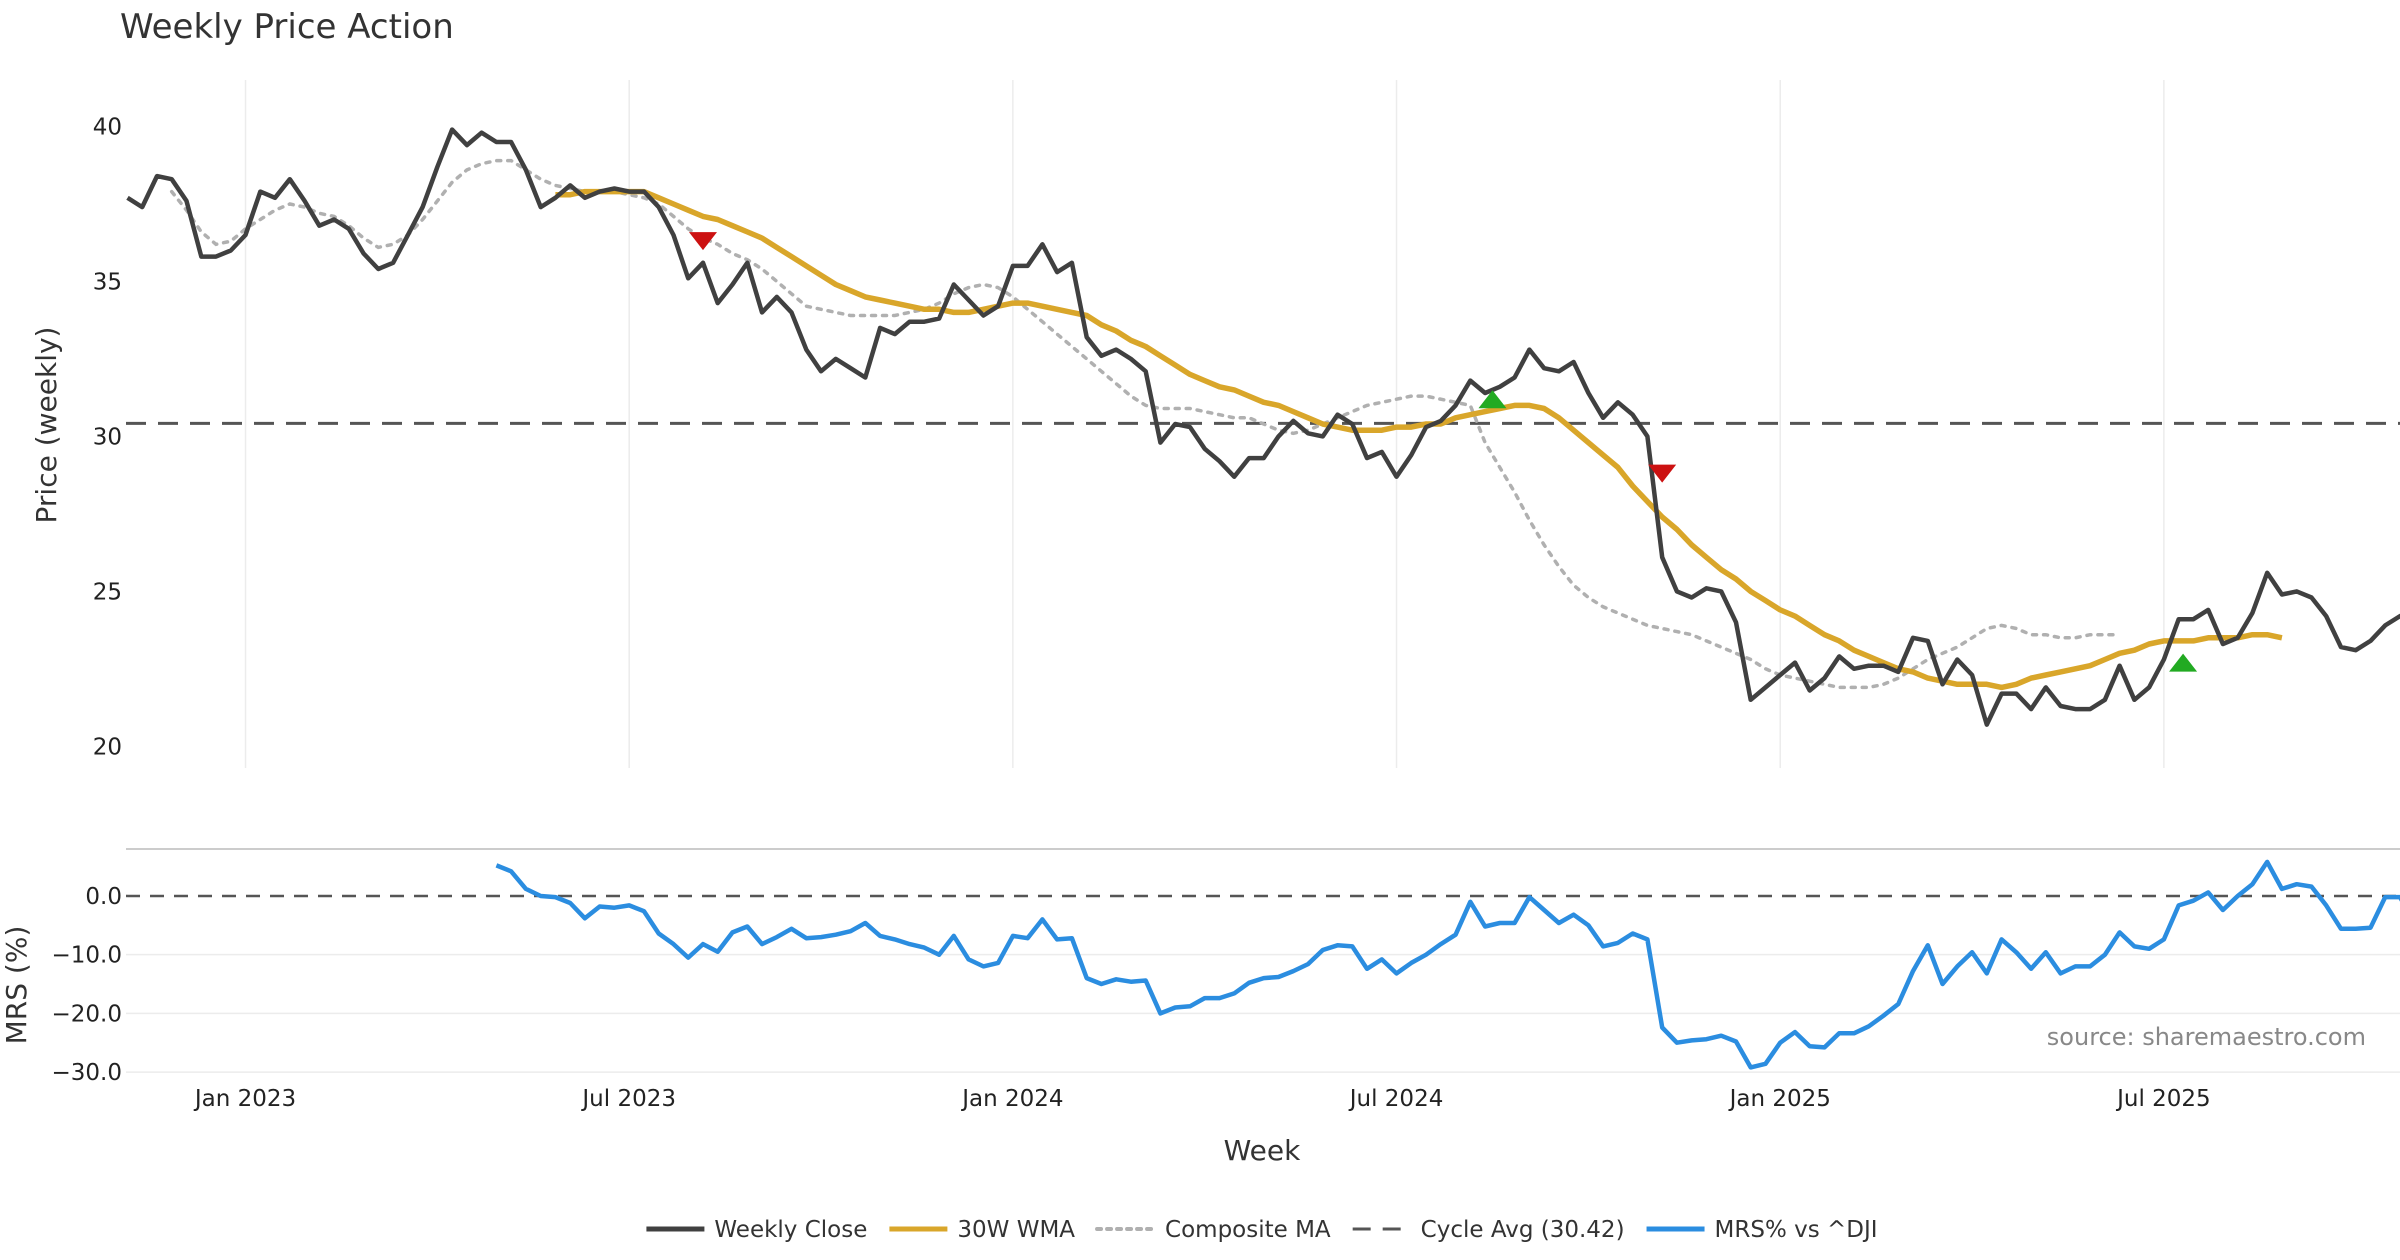 The width and height of the screenshot is (2400, 1260). I want to click on mrs-y-tick-labels: 0.0 −10.0 −20.0 −30.0, so click(87, 985).